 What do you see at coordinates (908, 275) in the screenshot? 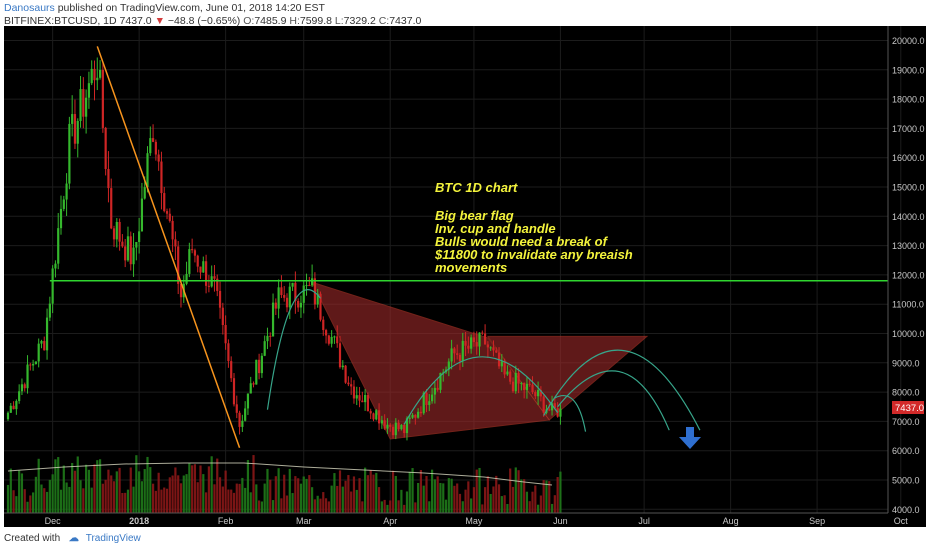
I see `y-tick-label: 12000.0` at bounding box center [908, 275].